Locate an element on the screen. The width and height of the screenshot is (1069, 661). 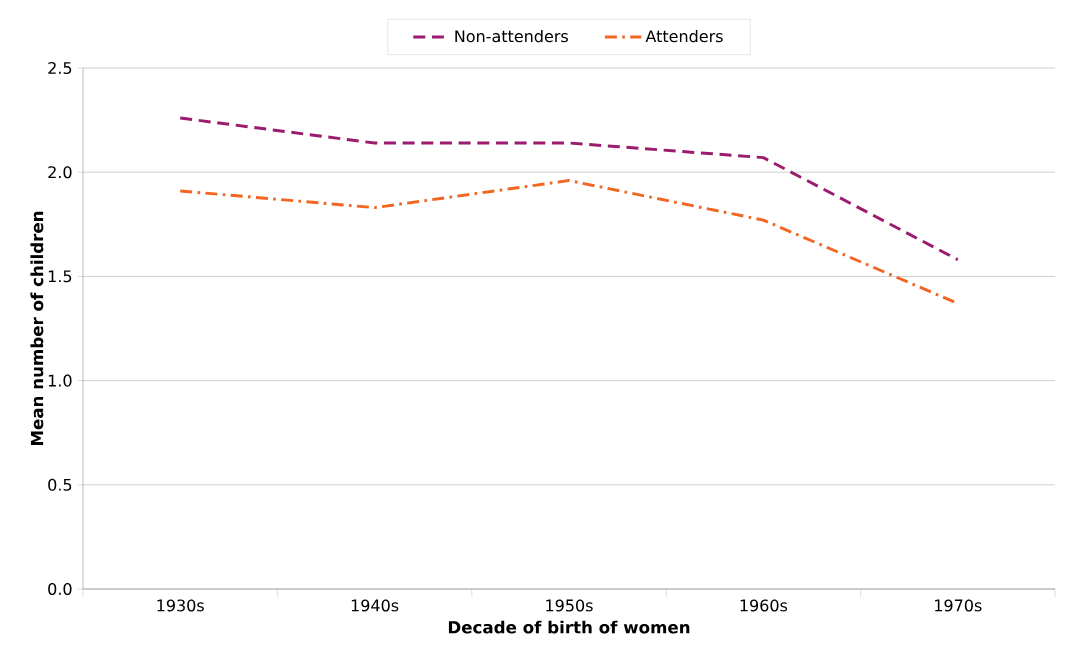
y-tick-label: 2.0 is located at coordinates (60, 172).